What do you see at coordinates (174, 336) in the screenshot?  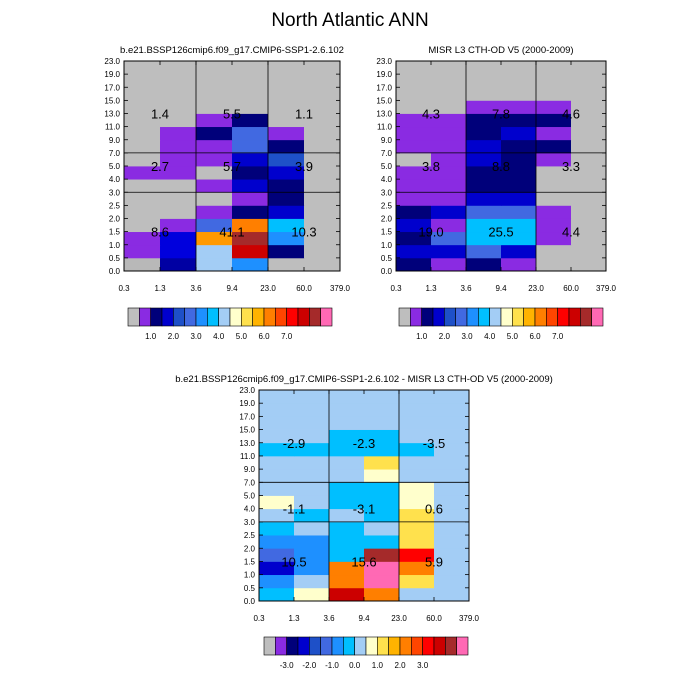 I see `colorbar-label: 2.0` at bounding box center [174, 336].